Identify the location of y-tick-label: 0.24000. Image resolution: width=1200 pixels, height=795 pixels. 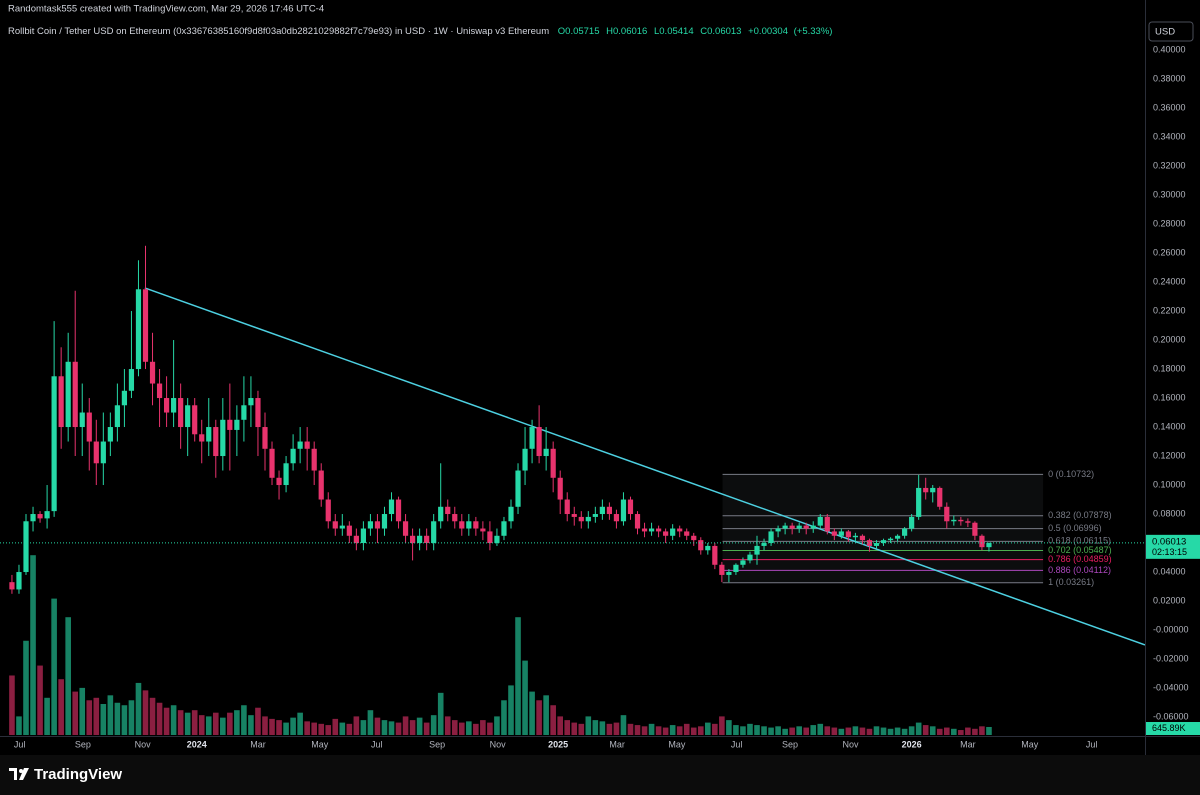
(1169, 281).